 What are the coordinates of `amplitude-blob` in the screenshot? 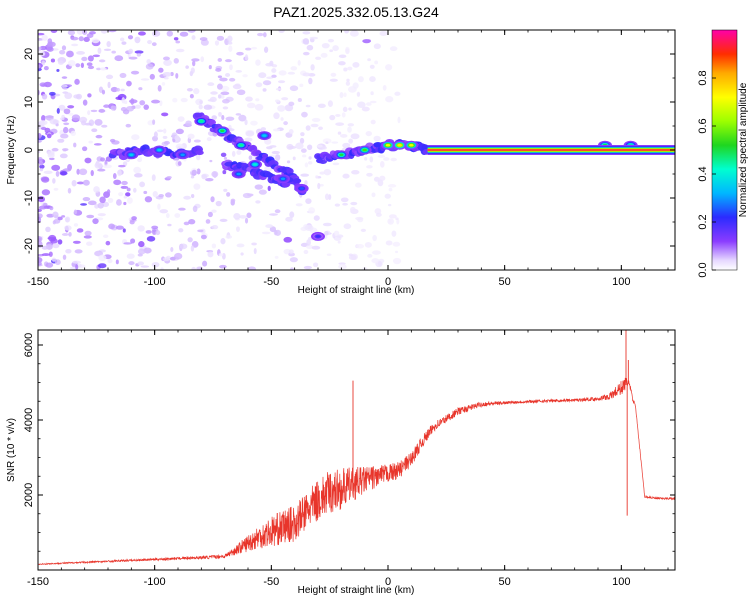 It's located at (341, 155).